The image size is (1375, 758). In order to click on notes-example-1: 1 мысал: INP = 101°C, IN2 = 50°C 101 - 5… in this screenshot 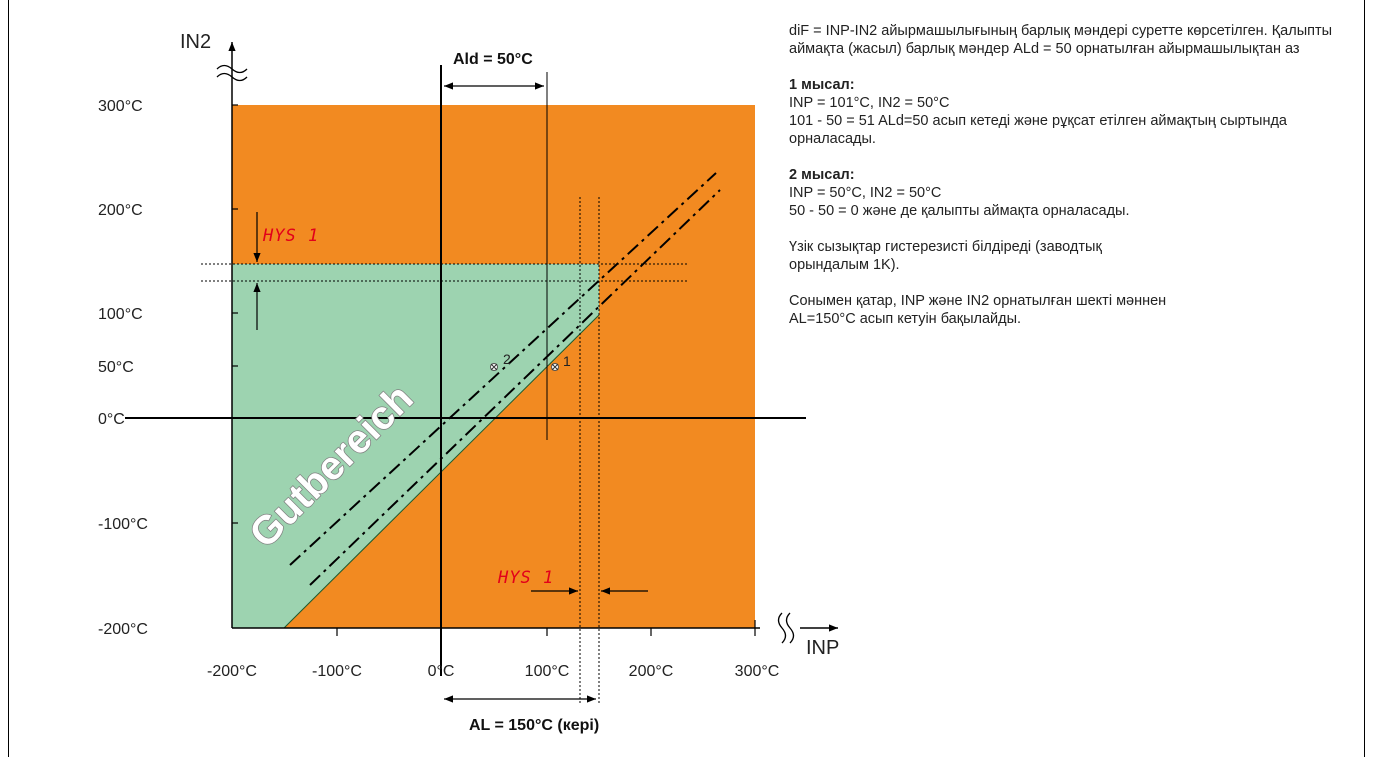, I will do `click(1069, 112)`.